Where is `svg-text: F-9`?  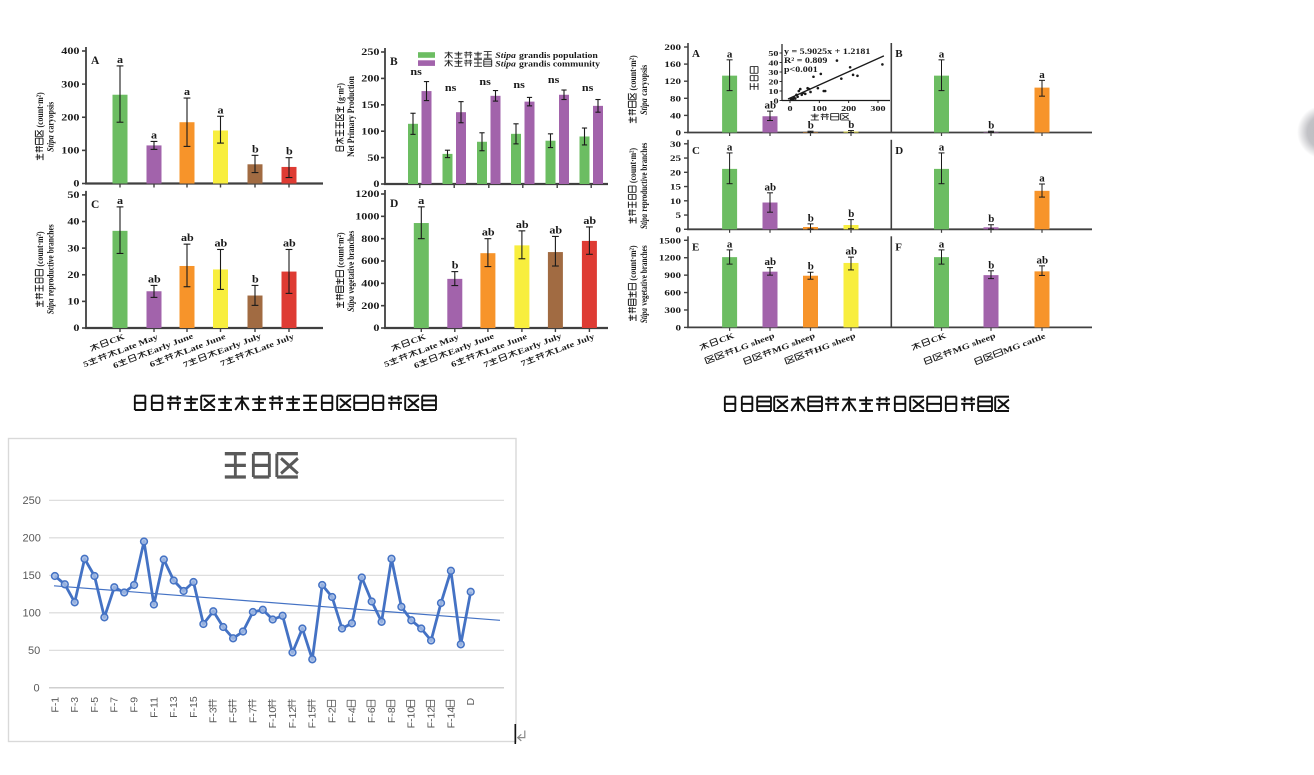
svg-text: F-9 is located at coordinates (135, 705).